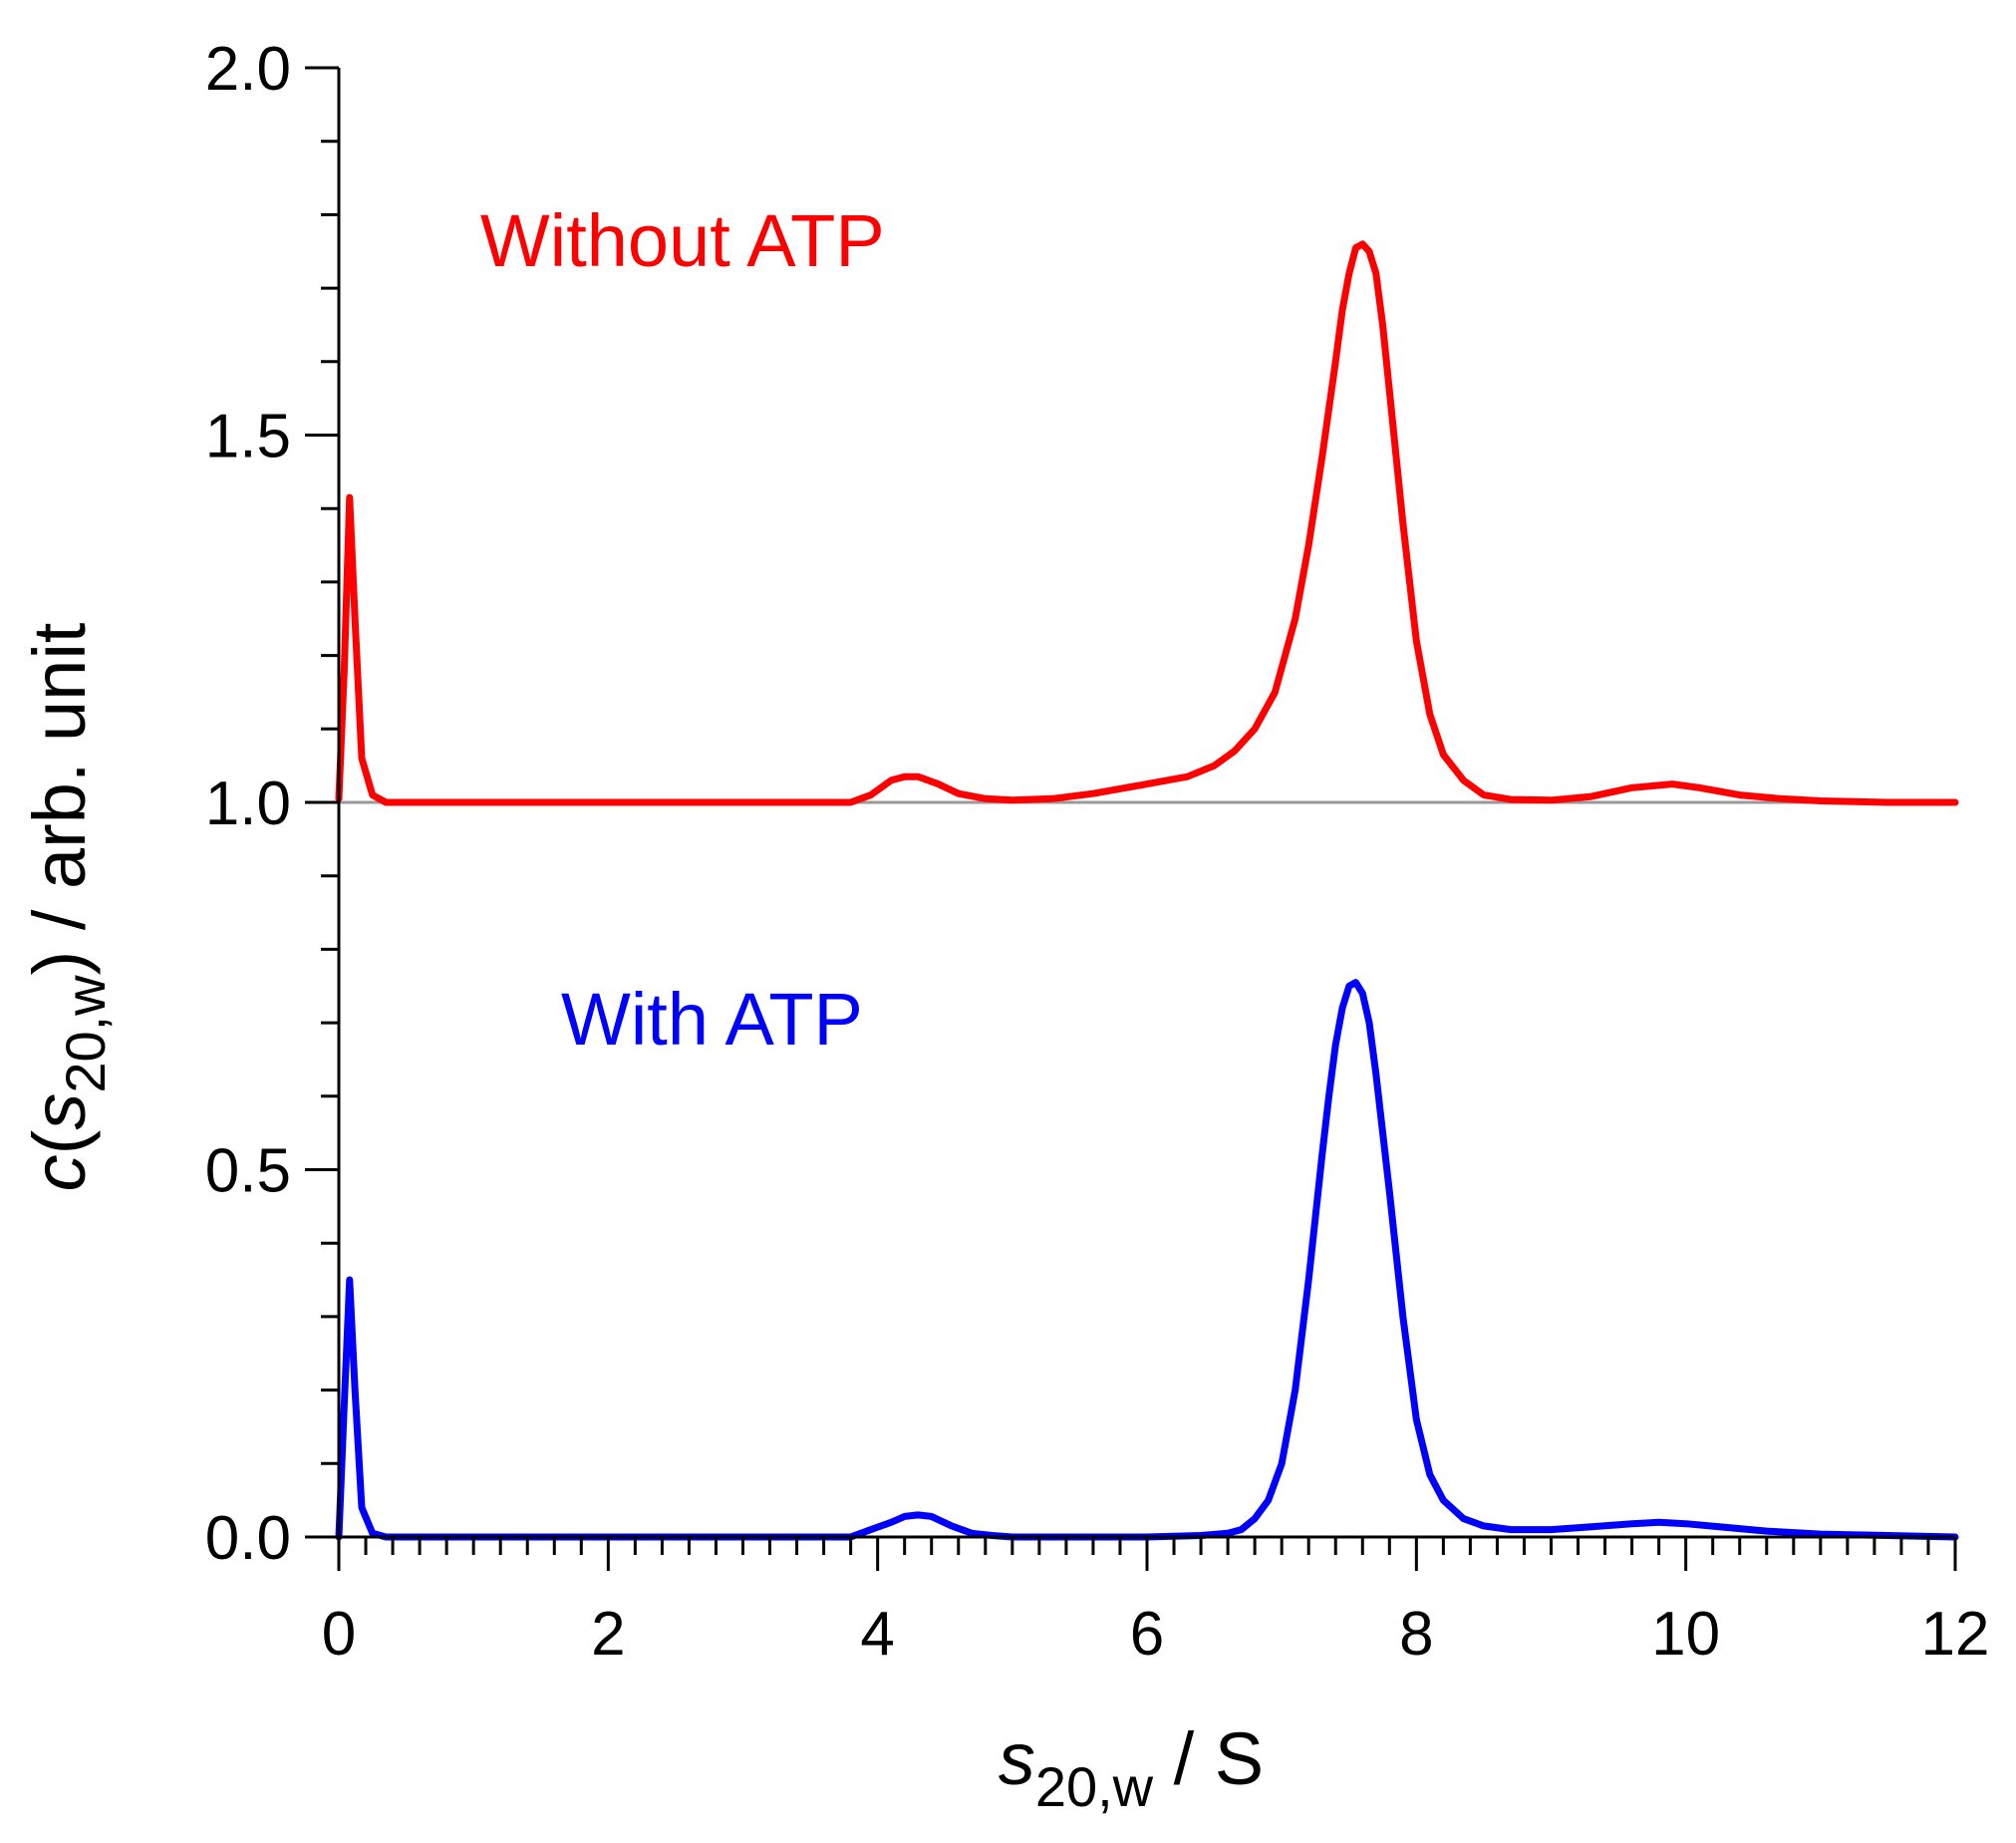 This screenshot has width=2016, height=1843. Describe the element at coordinates (877, 1634) in the screenshot. I see `x-tick-label: 4` at that location.